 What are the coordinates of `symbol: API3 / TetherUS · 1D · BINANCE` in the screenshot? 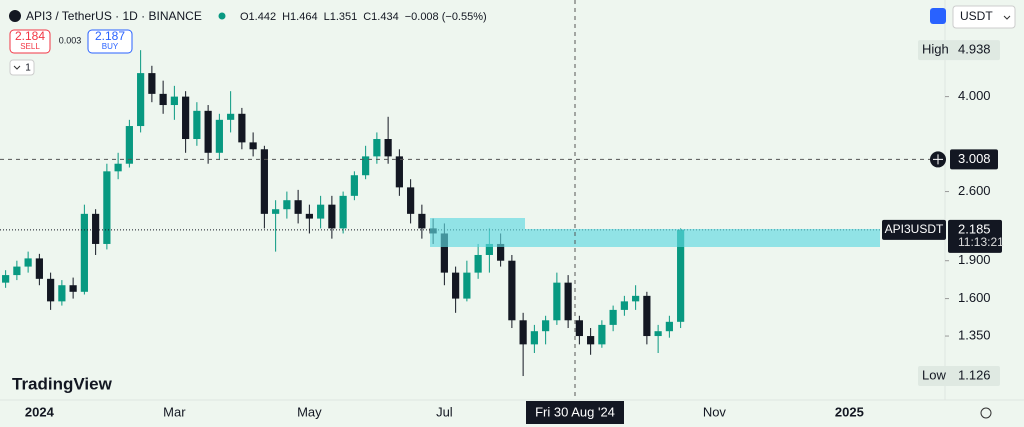 It's located at (114, 16).